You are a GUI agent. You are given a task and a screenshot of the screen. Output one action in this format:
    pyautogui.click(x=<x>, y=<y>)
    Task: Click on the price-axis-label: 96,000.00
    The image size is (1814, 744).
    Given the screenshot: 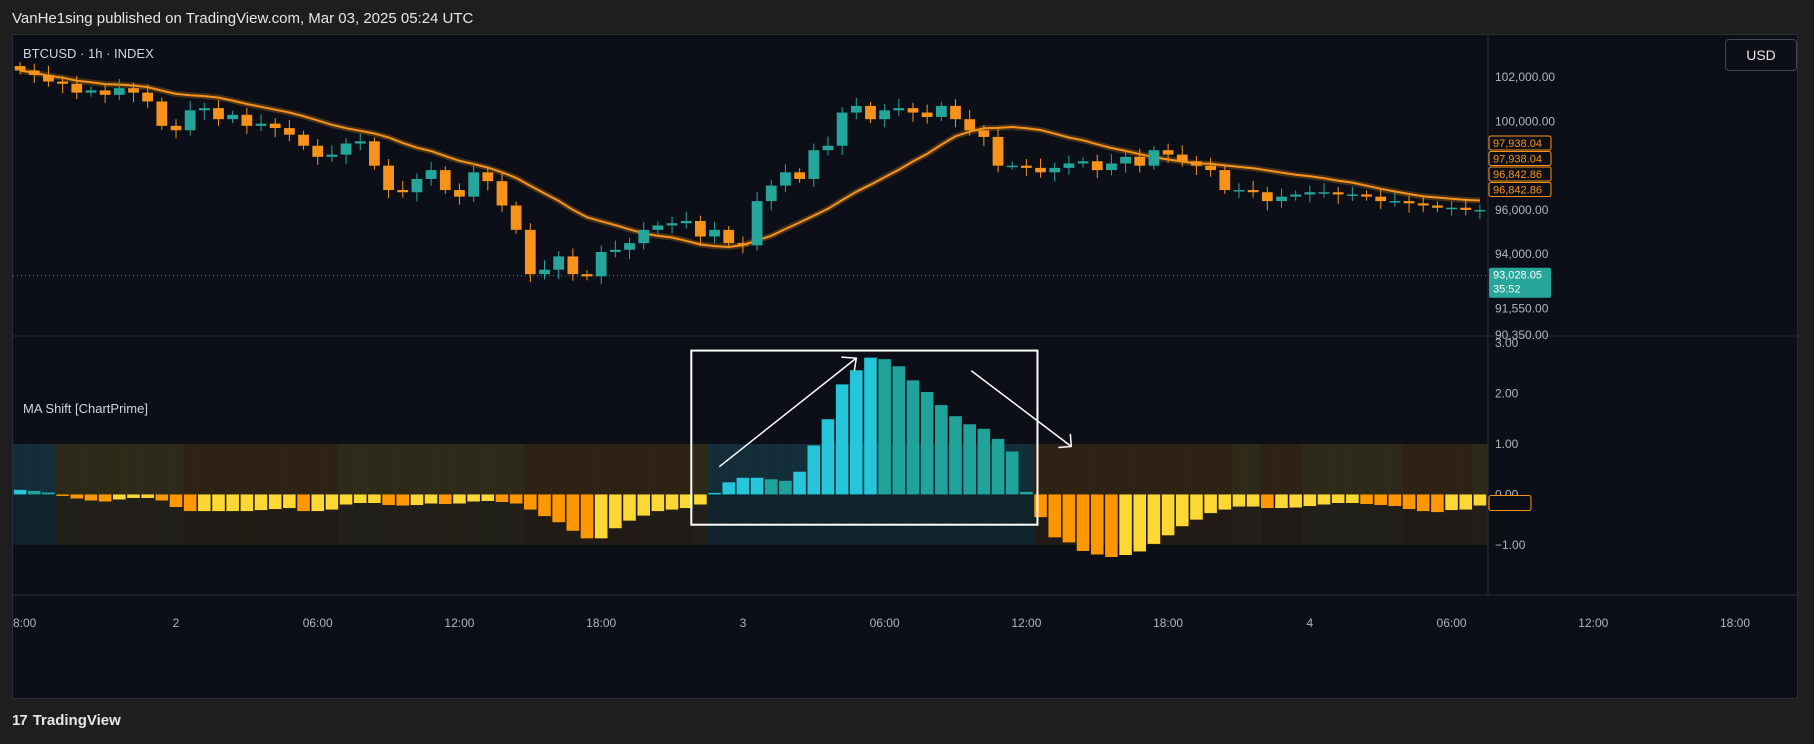 What is the action you would take?
    pyautogui.click(x=1522, y=210)
    